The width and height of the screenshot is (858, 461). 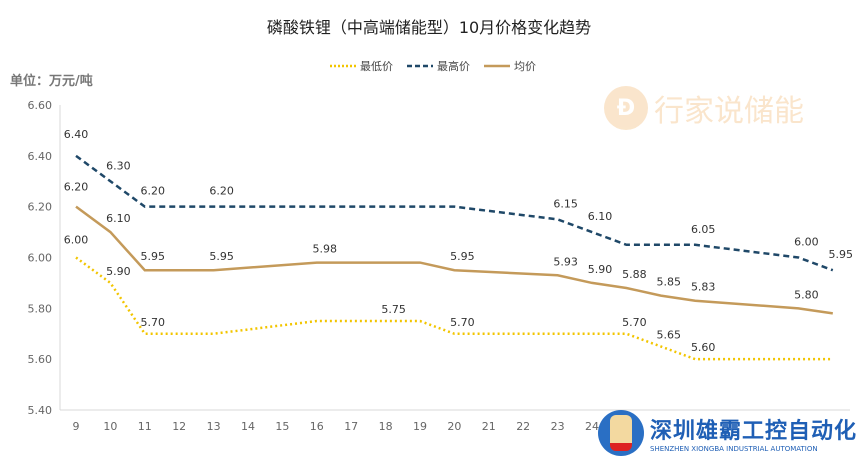 I want to click on y-tick-label: 5.60, so click(x=40, y=359).